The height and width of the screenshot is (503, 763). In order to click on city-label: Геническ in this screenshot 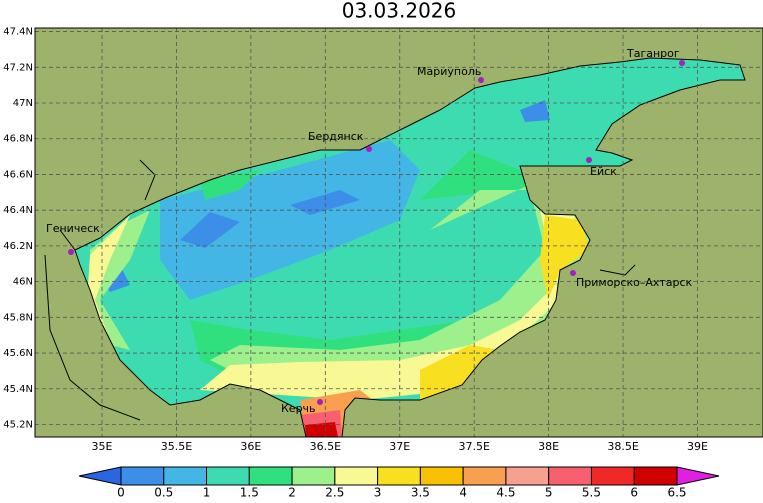, I will do `click(73, 228)`.